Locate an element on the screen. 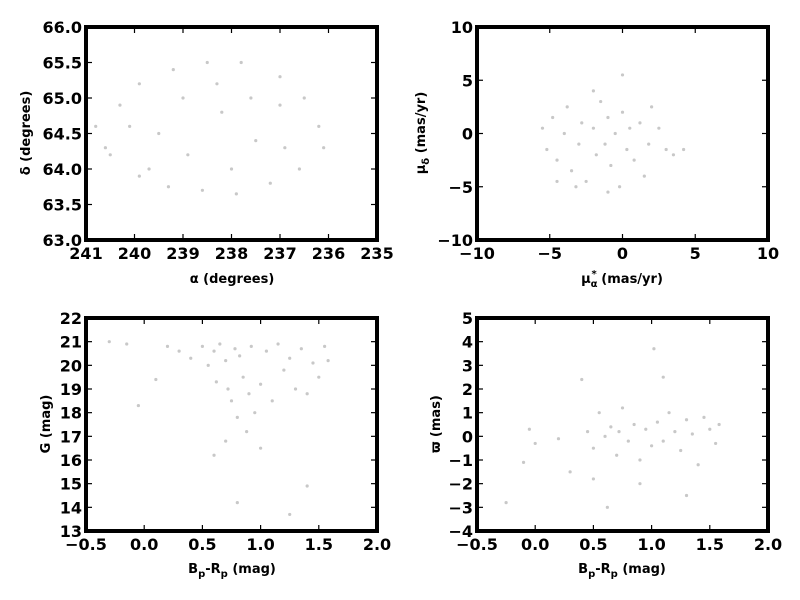 The image size is (800, 600). y-tick-label: 21 is located at coordinates (71, 342).